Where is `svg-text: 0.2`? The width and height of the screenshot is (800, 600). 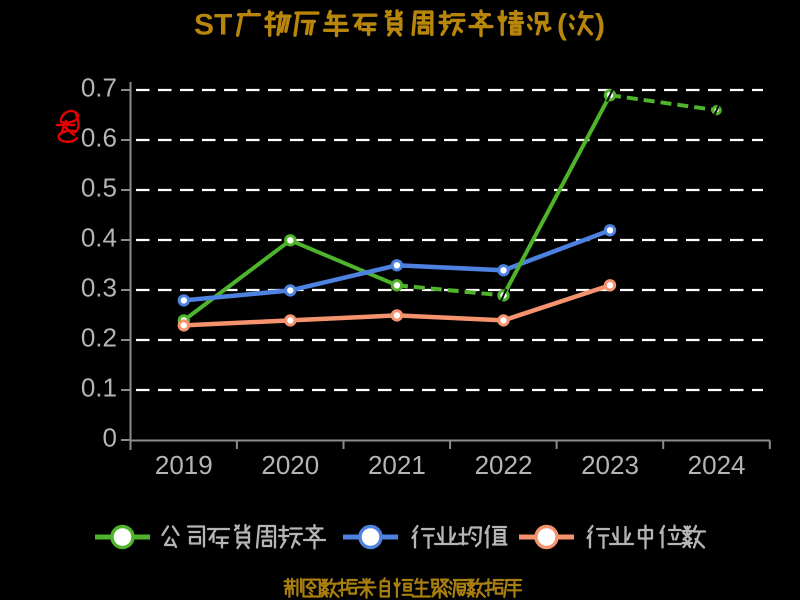
svg-text: 0.2 is located at coordinates (99, 338).